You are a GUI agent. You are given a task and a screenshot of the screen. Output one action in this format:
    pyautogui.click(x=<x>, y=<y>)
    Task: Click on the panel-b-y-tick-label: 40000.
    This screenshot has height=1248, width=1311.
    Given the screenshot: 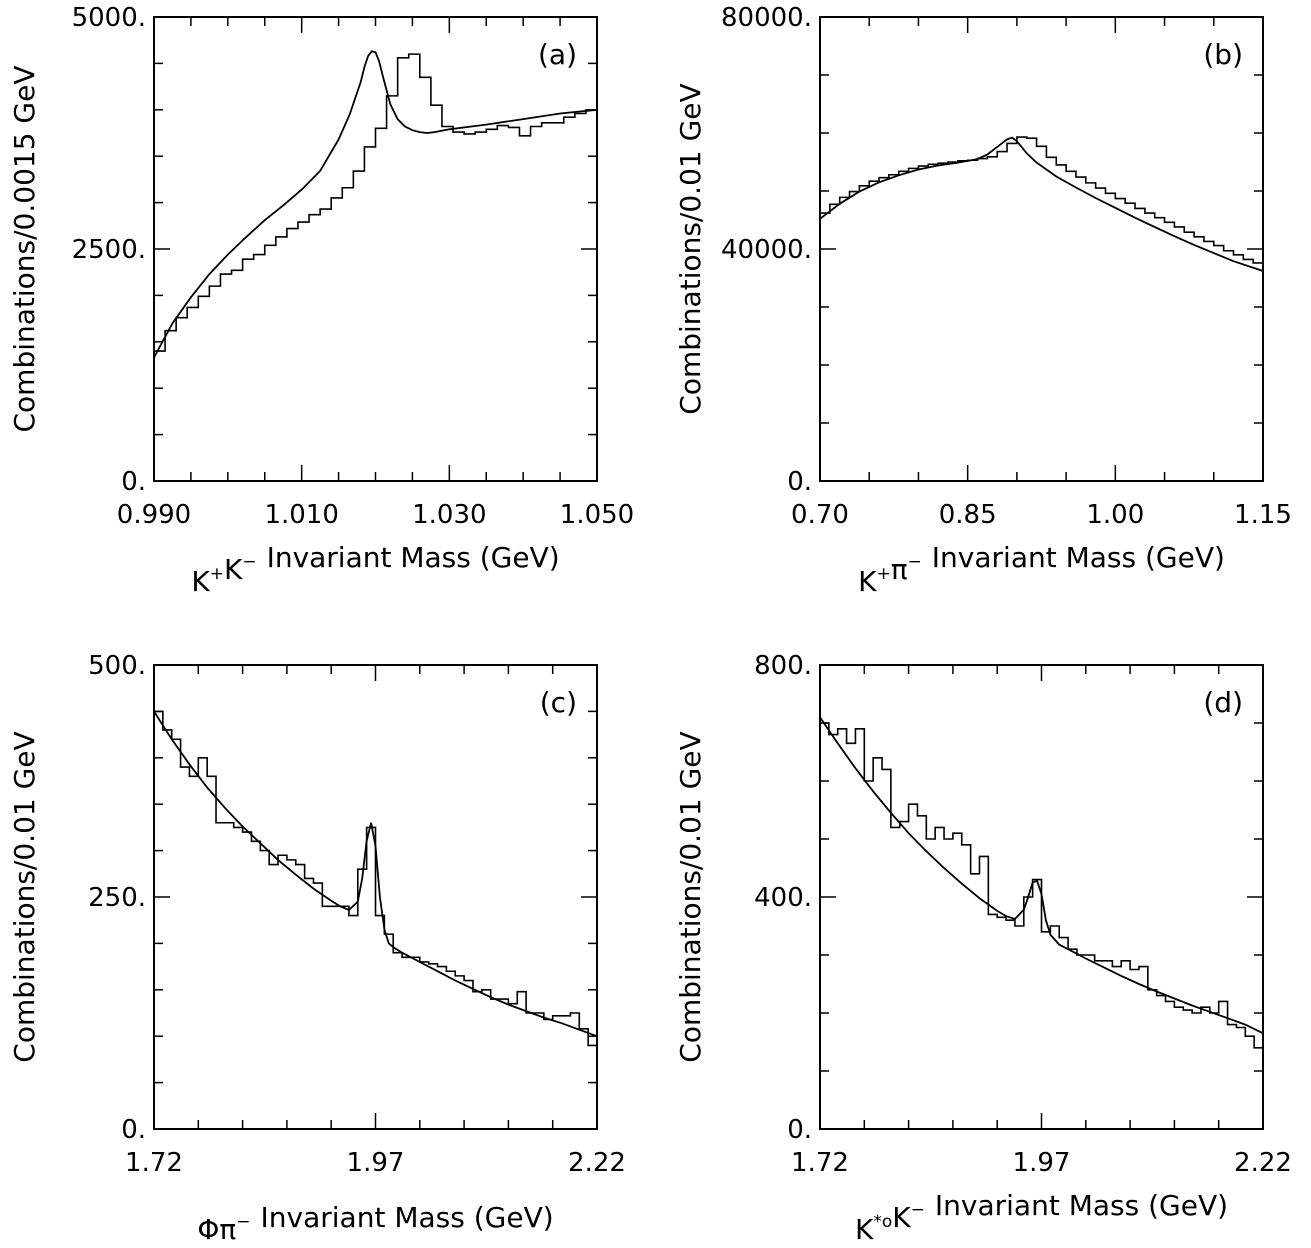 What is the action you would take?
    pyautogui.click(x=766, y=250)
    